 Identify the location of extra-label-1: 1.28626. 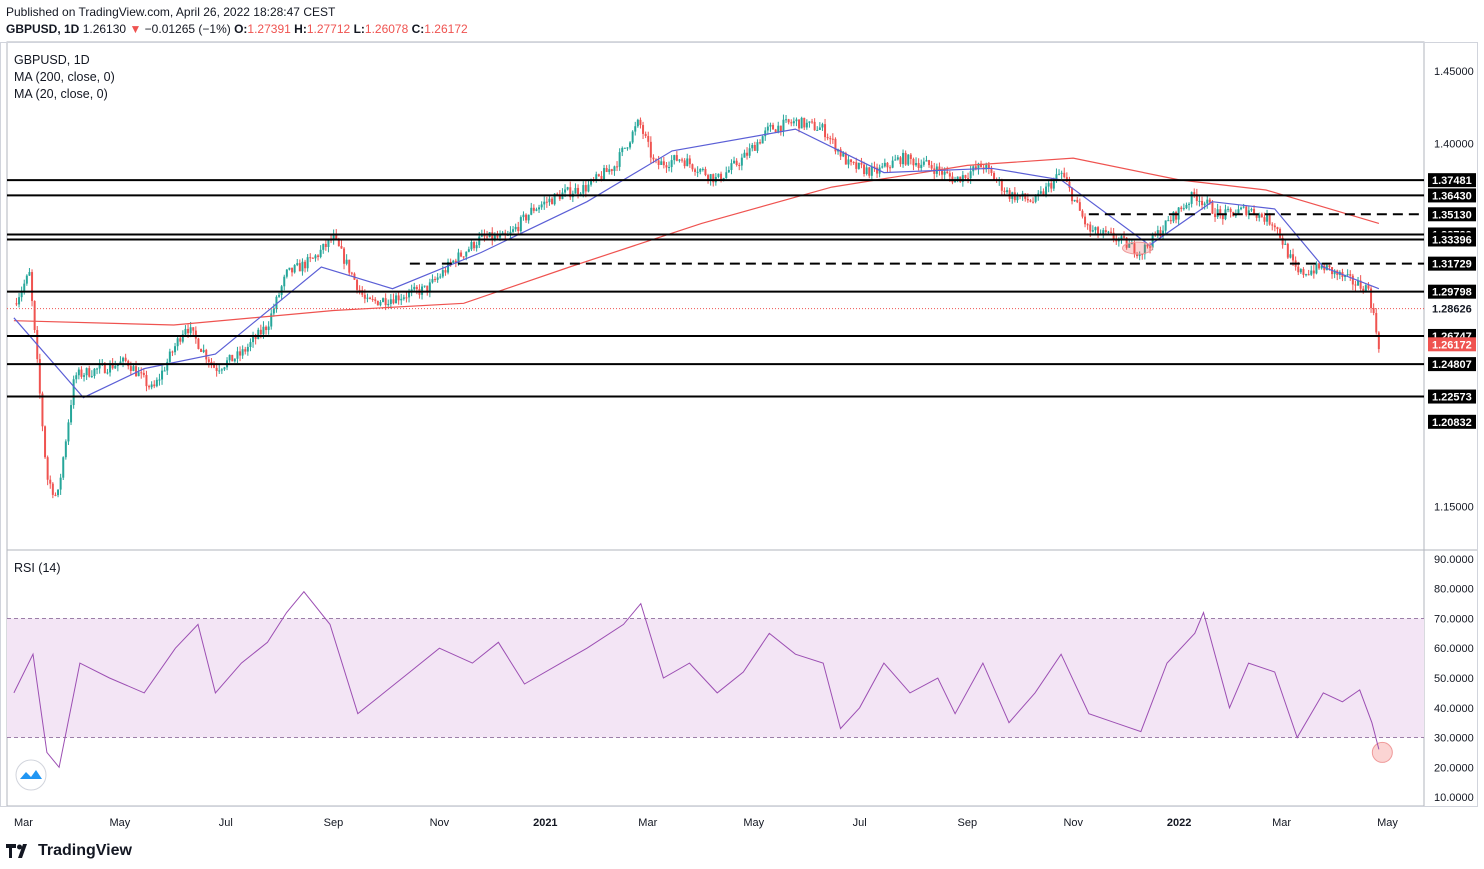
(1452, 310).